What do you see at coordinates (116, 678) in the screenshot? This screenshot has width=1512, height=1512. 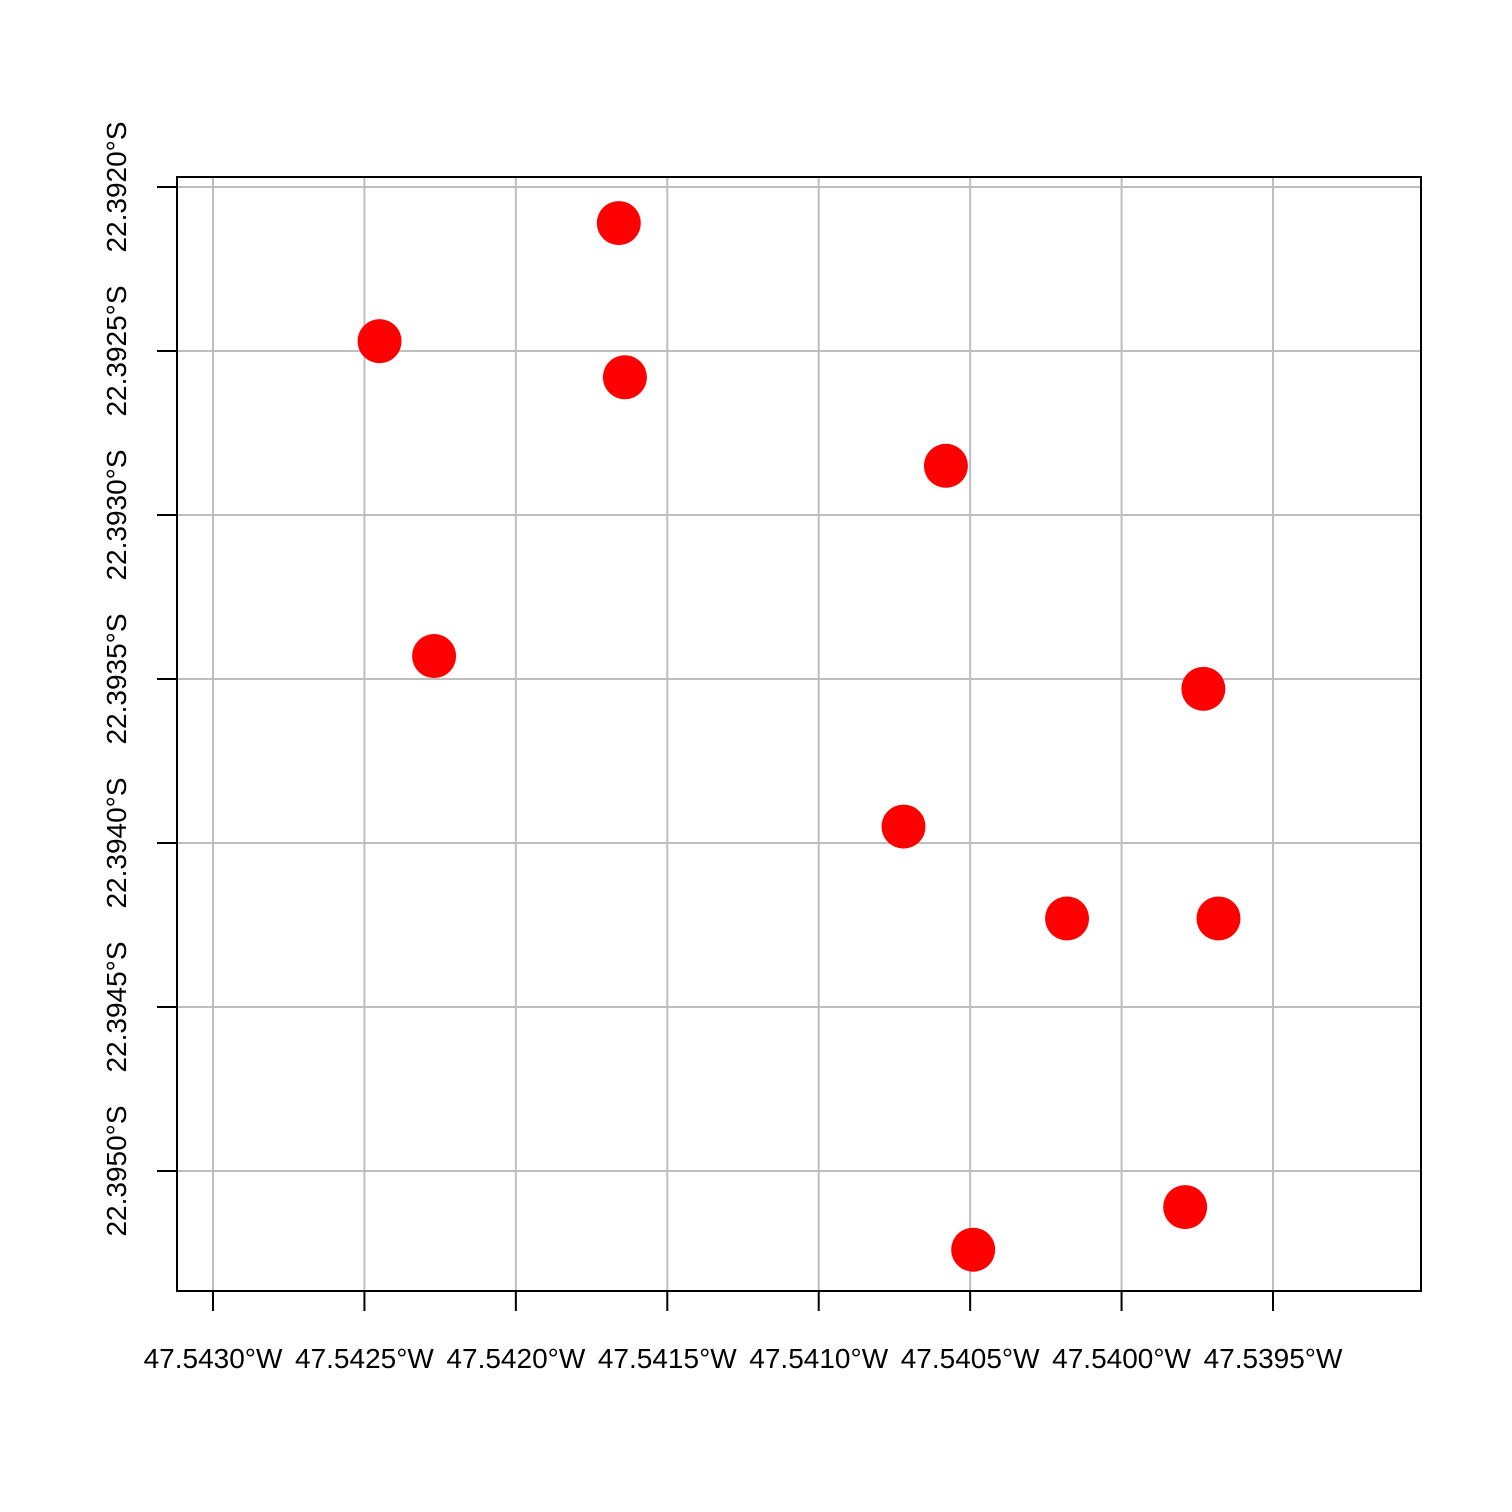 I see `y-tick-label: 22.3935°S` at bounding box center [116, 678].